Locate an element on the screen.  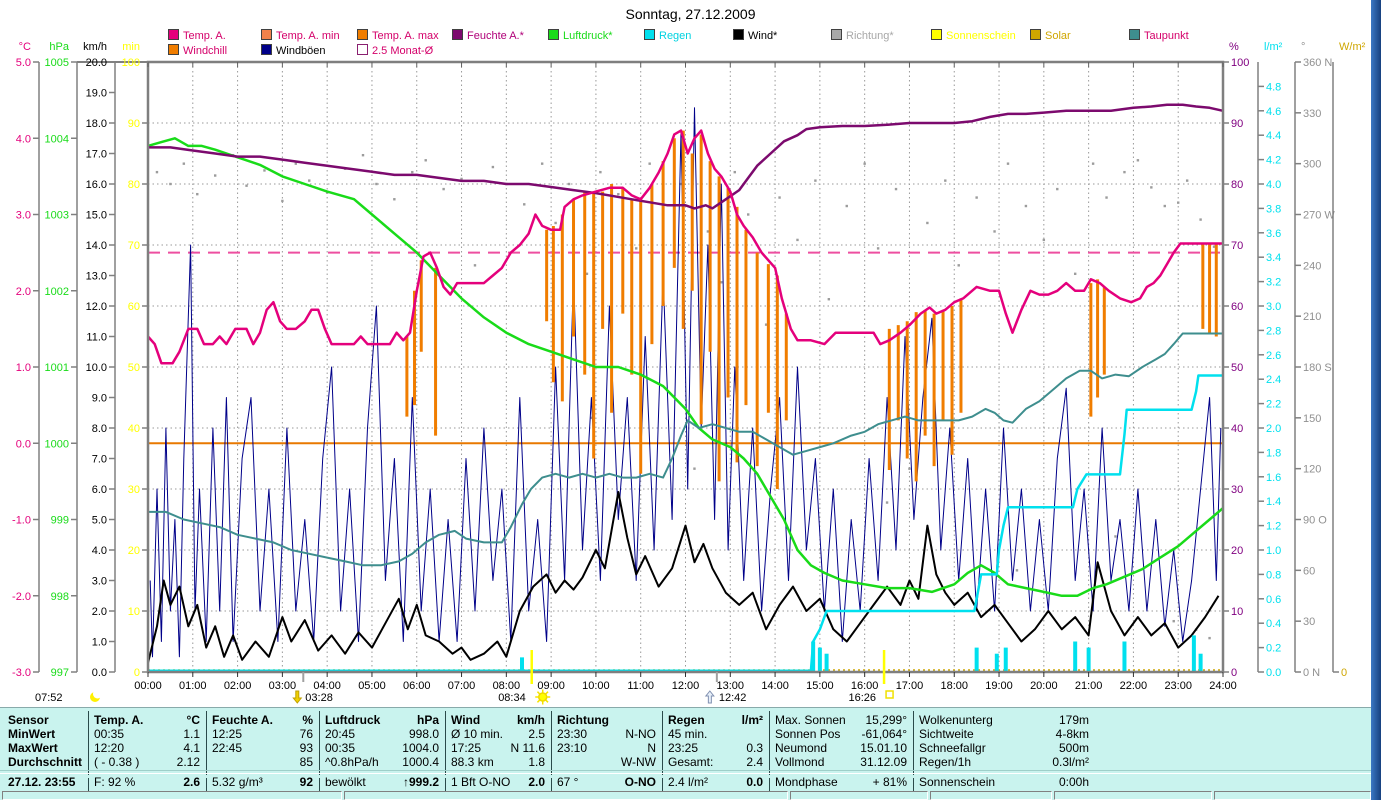
axis-tick-label-l-m: 2.0 is located at coordinates (1273, 429).